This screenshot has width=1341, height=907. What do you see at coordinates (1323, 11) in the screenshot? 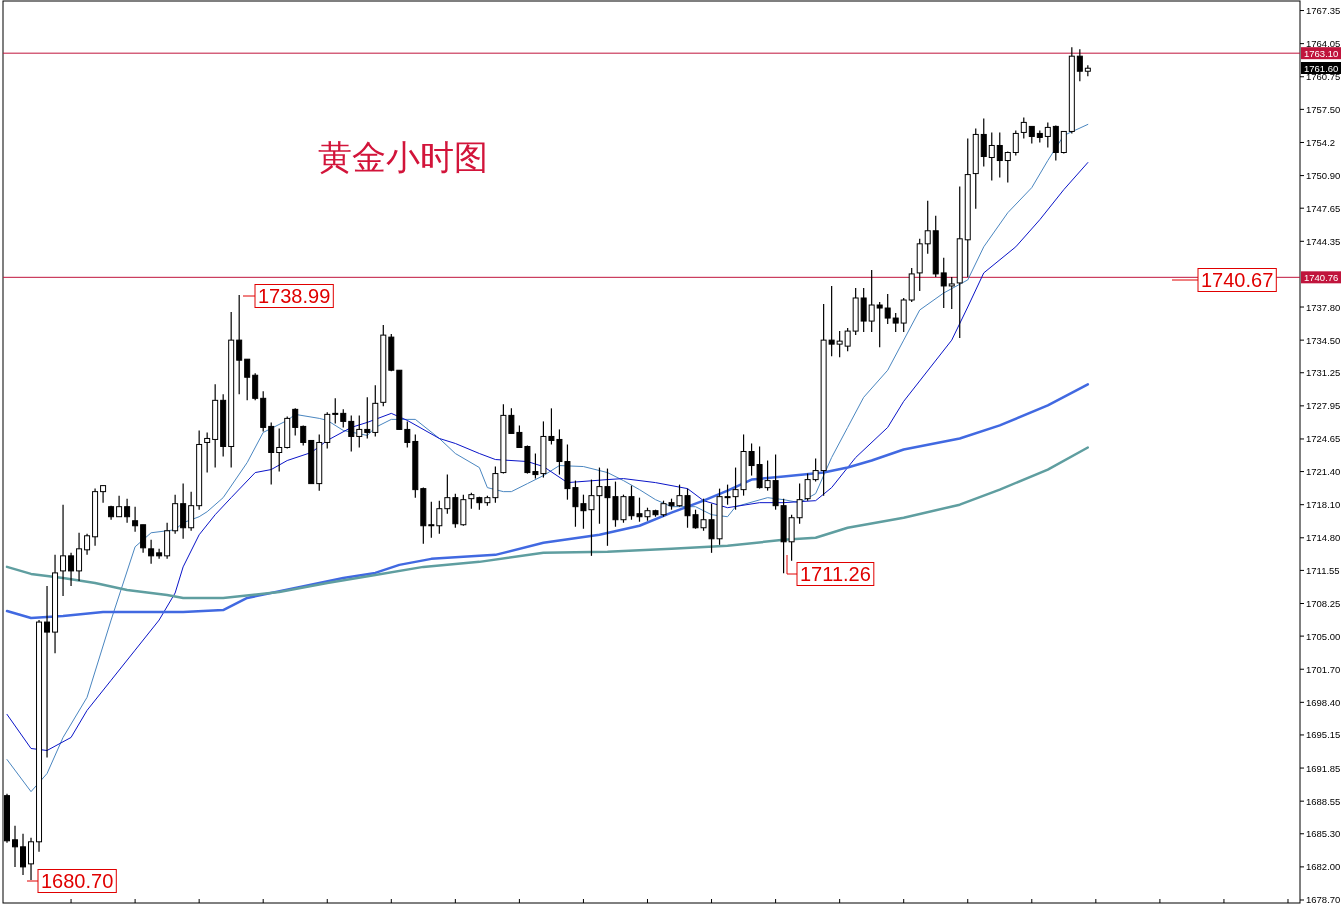
I see `y-tick-label: 1767.35` at bounding box center [1323, 11].